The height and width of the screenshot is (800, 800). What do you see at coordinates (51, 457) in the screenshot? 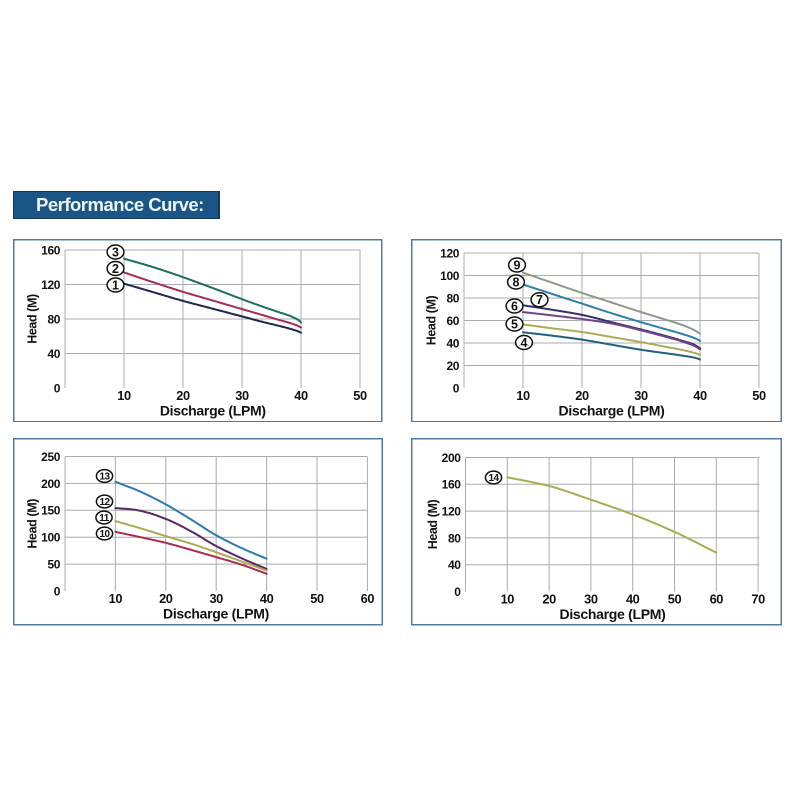
I see `svg-text: 250` at bounding box center [51, 457].